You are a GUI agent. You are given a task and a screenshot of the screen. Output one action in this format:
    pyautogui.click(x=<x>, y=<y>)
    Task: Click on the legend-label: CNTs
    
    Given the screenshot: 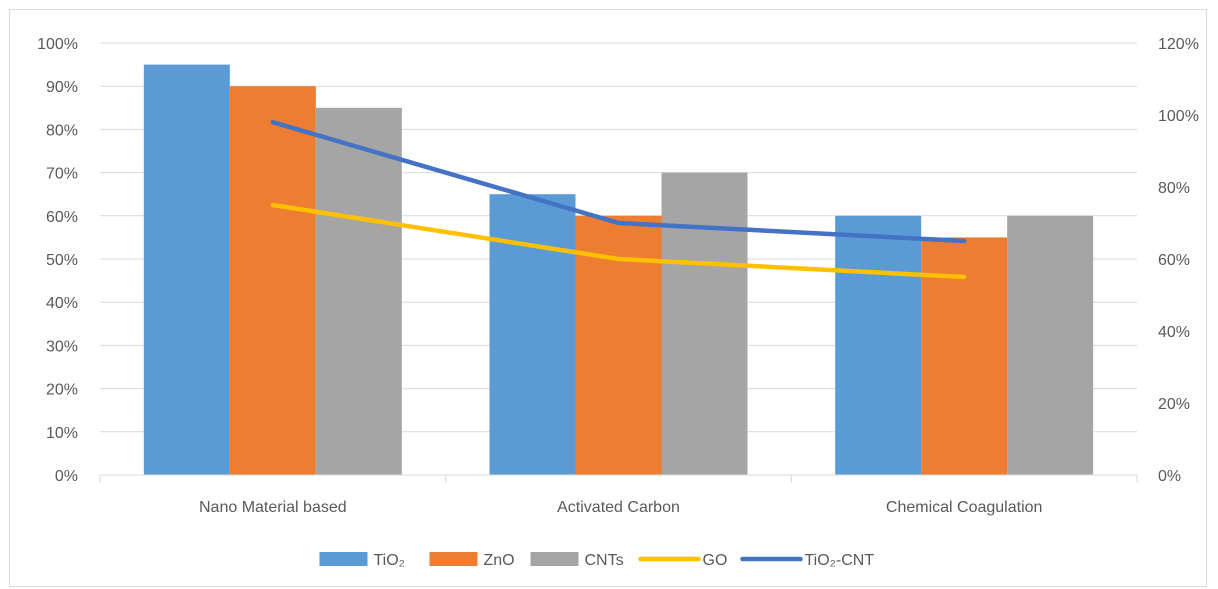 What is the action you would take?
    pyautogui.click(x=604, y=560)
    